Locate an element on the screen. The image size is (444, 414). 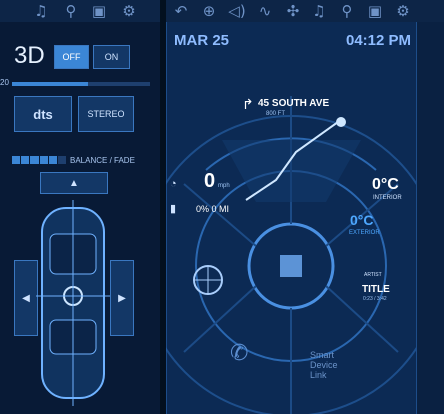
toggle-on-button: ON is located at coordinates (111, 57).